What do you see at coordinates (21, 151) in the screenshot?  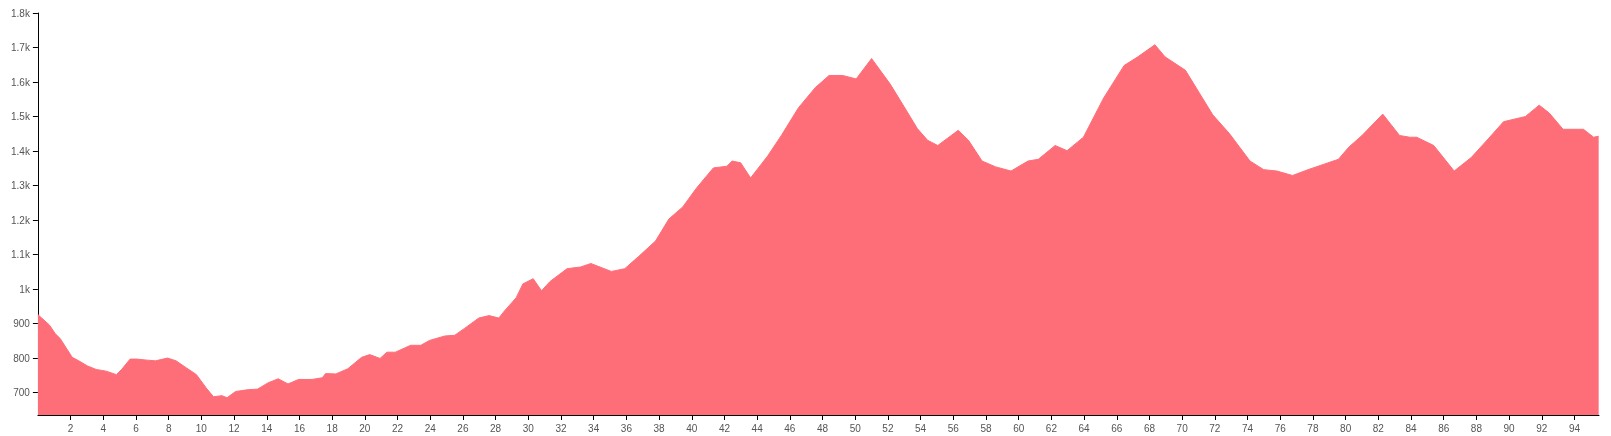 I see `y-tick-label: 1.4k` at bounding box center [21, 151].